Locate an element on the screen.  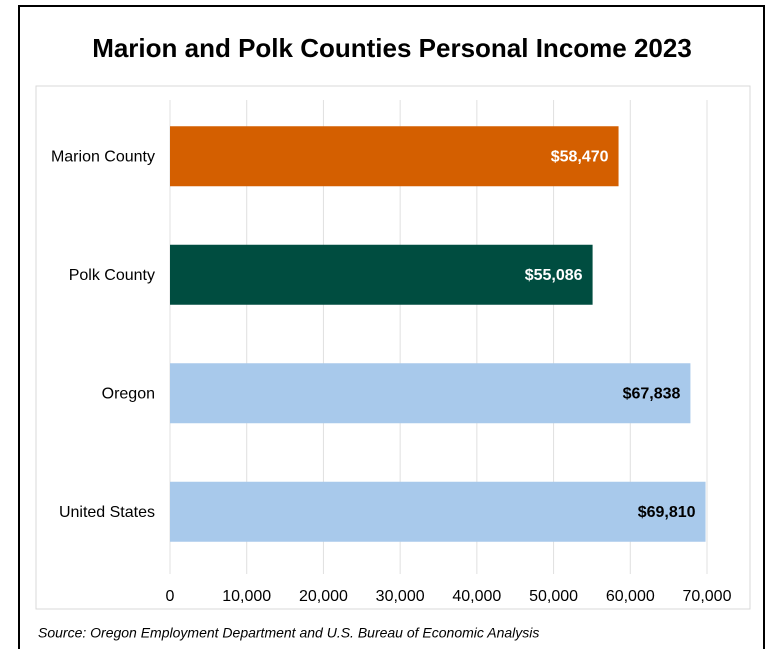
x-tick-label: 10,000 is located at coordinates (246, 596).